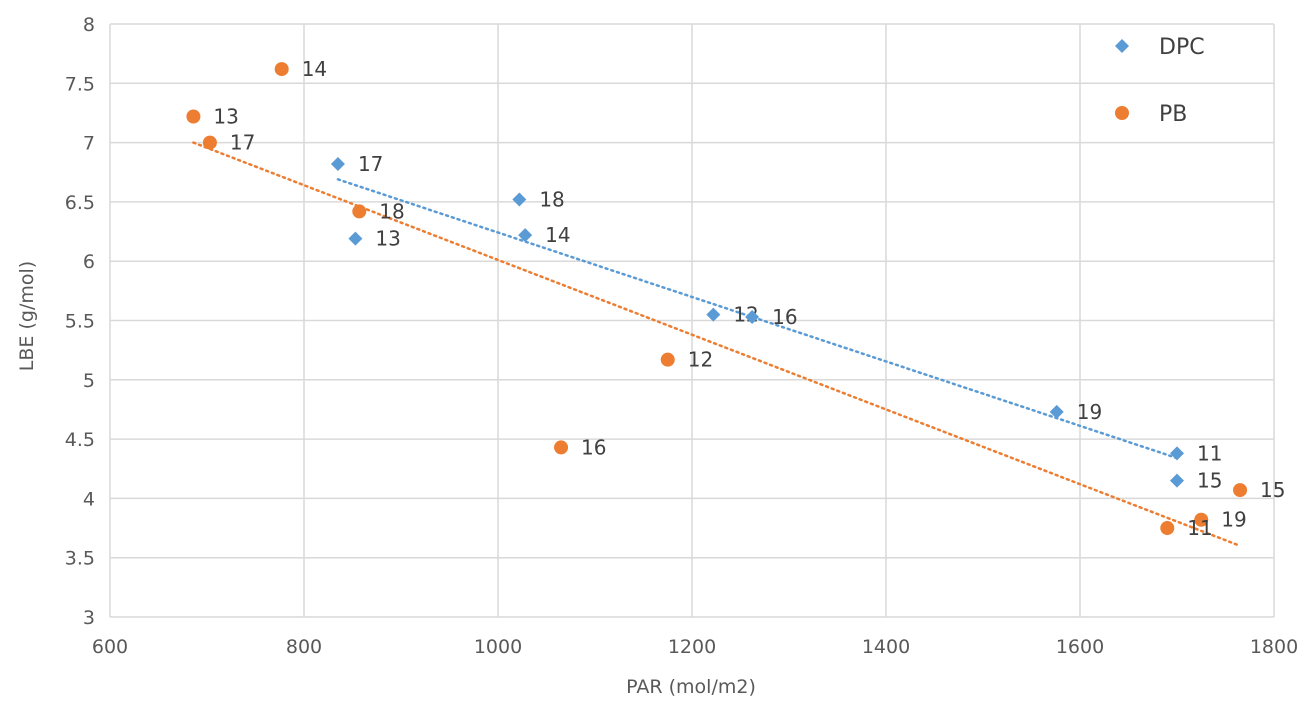 The image size is (1314, 702). What do you see at coordinates (1182, 47) in the screenshot?
I see `legend-label-dpc: DPC` at bounding box center [1182, 47].